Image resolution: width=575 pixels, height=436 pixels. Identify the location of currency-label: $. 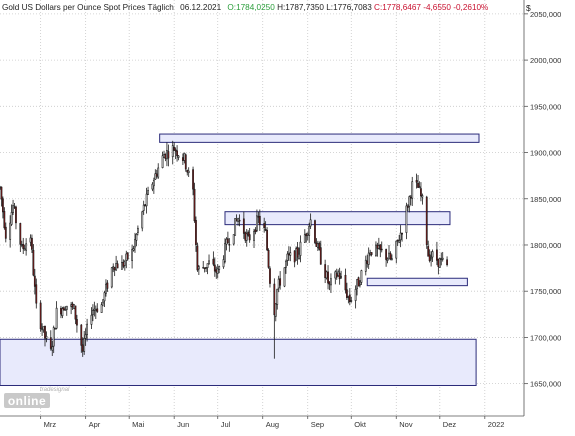
(528, 8).